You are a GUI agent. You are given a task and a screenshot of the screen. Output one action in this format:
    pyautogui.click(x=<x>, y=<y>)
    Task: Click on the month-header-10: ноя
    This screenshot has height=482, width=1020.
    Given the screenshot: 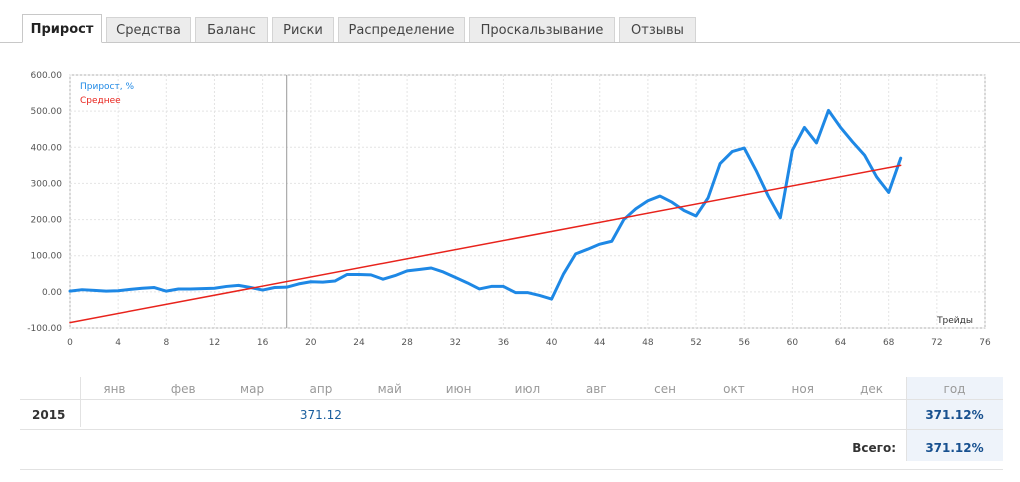 What is the action you would take?
    pyautogui.click(x=802, y=389)
    